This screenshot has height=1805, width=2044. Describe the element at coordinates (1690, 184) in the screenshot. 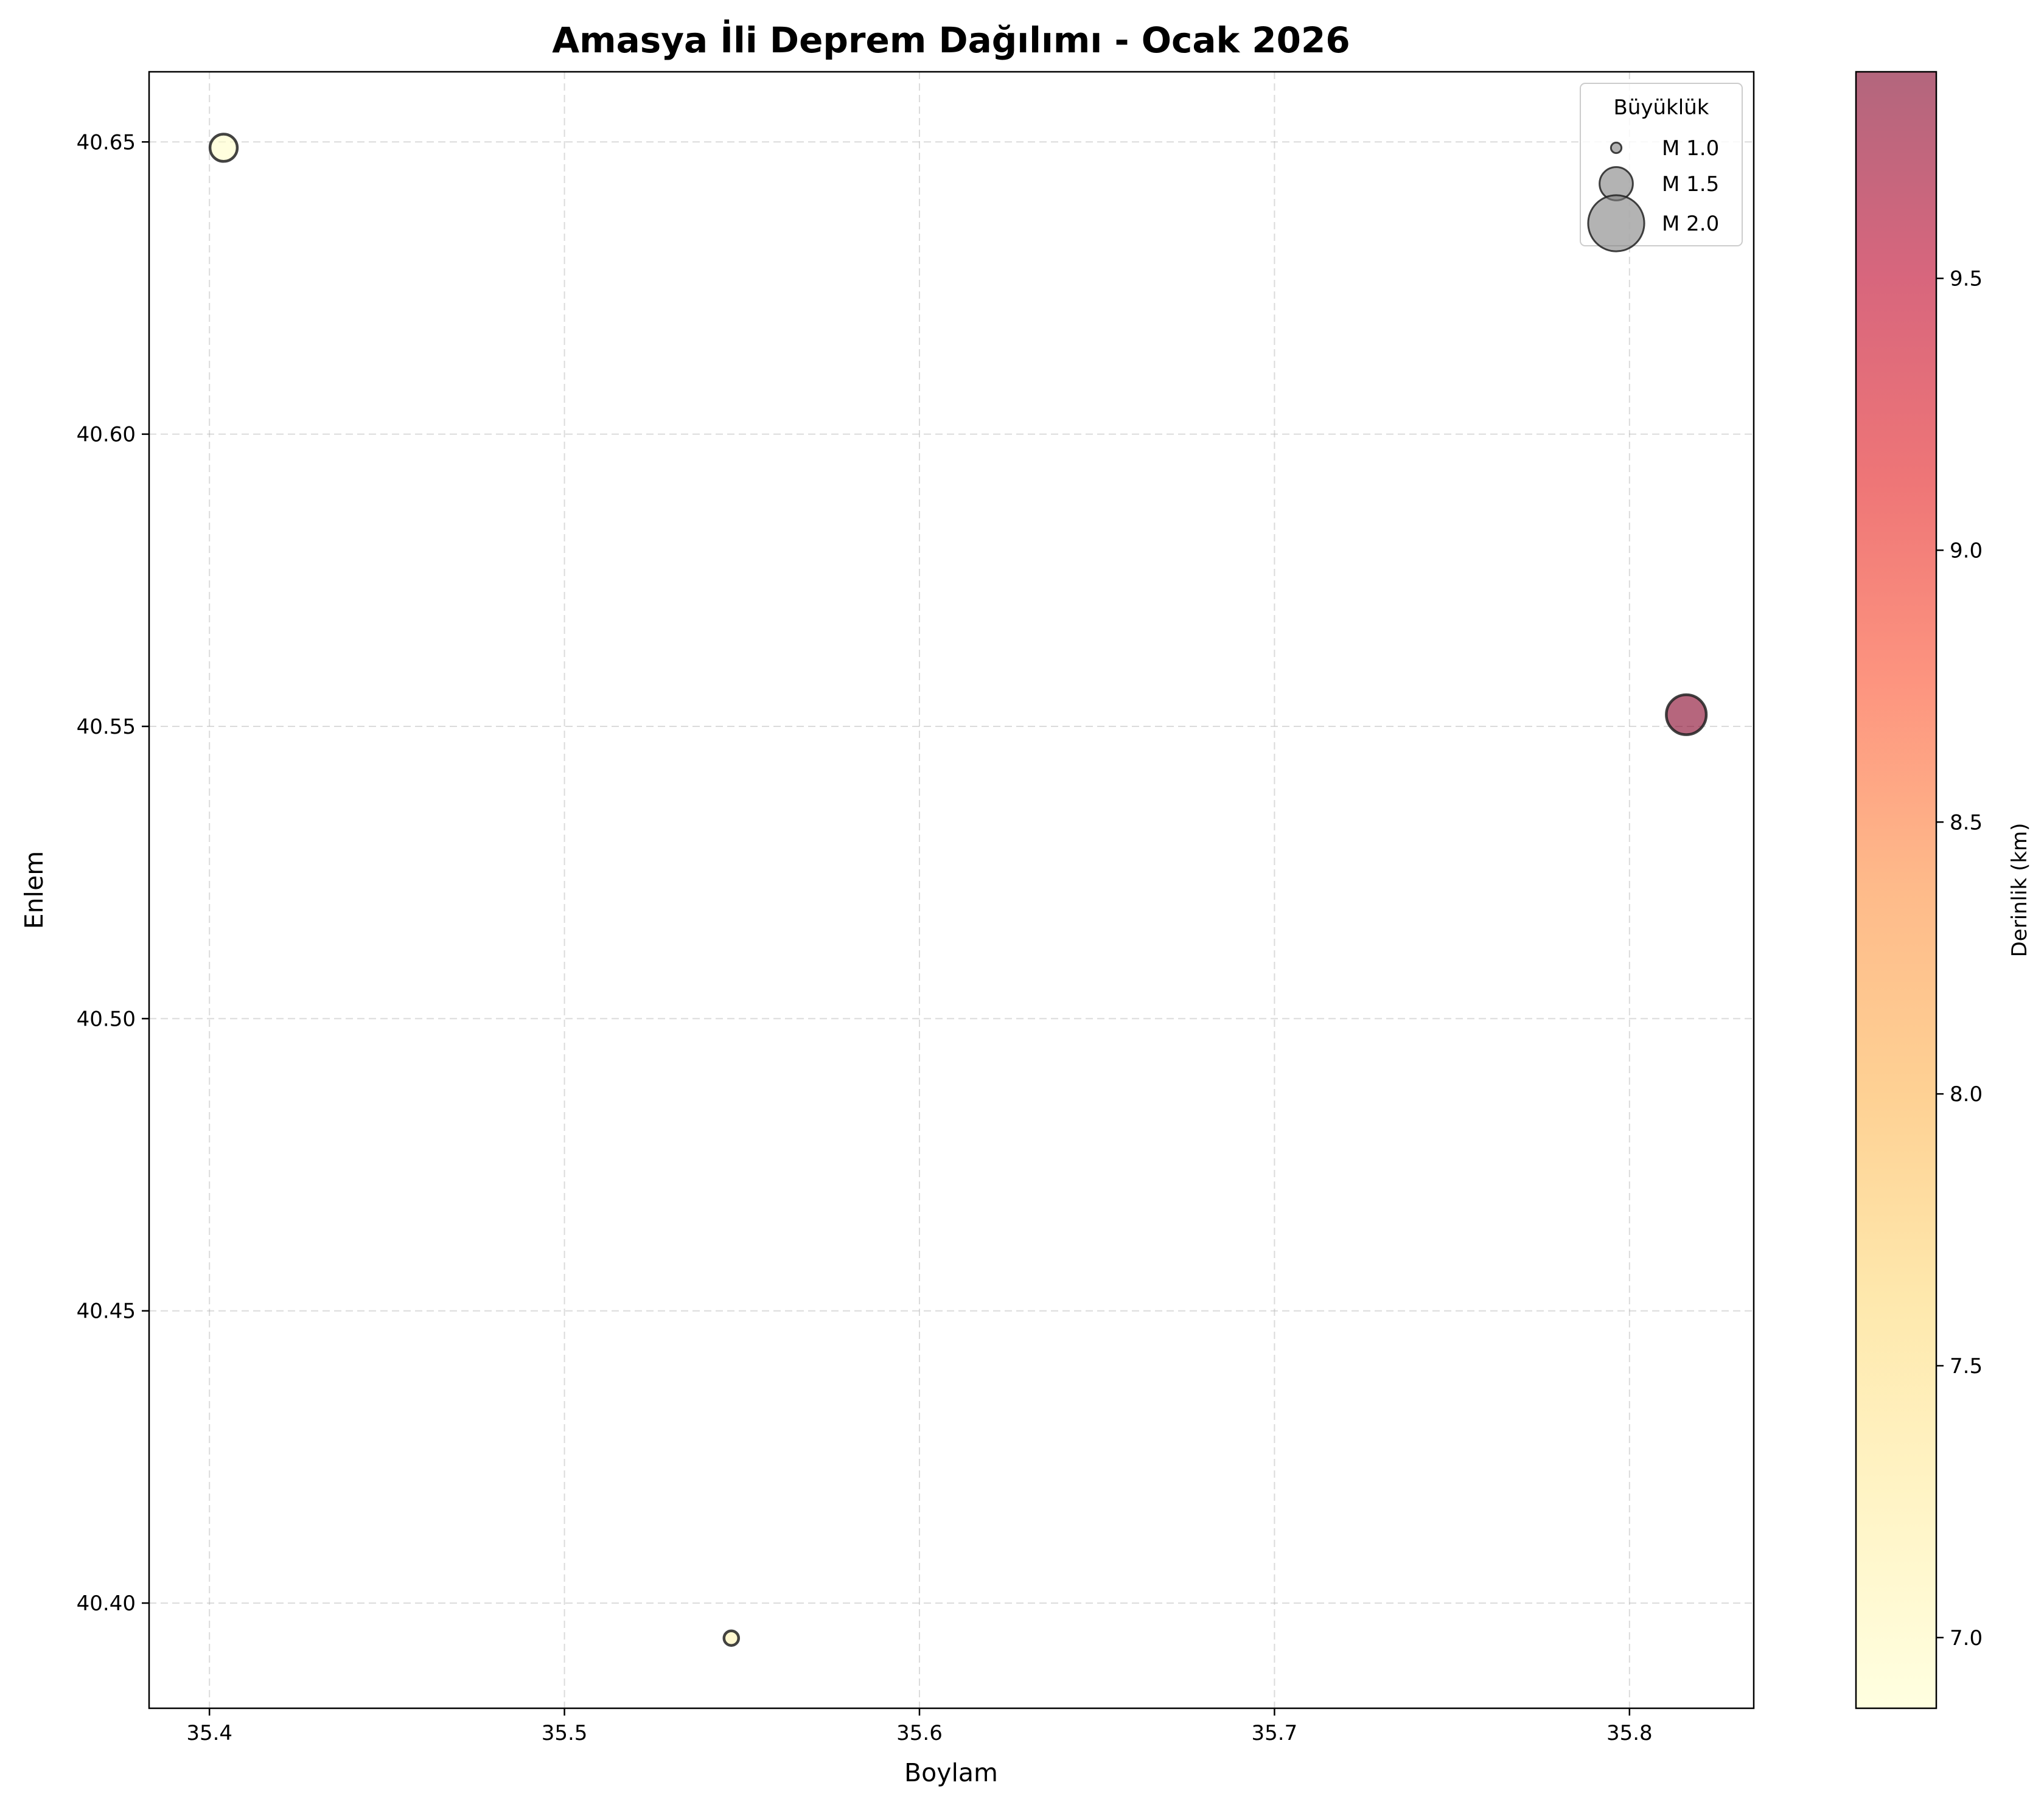

I see `legend-label: M 1.5` at that location.